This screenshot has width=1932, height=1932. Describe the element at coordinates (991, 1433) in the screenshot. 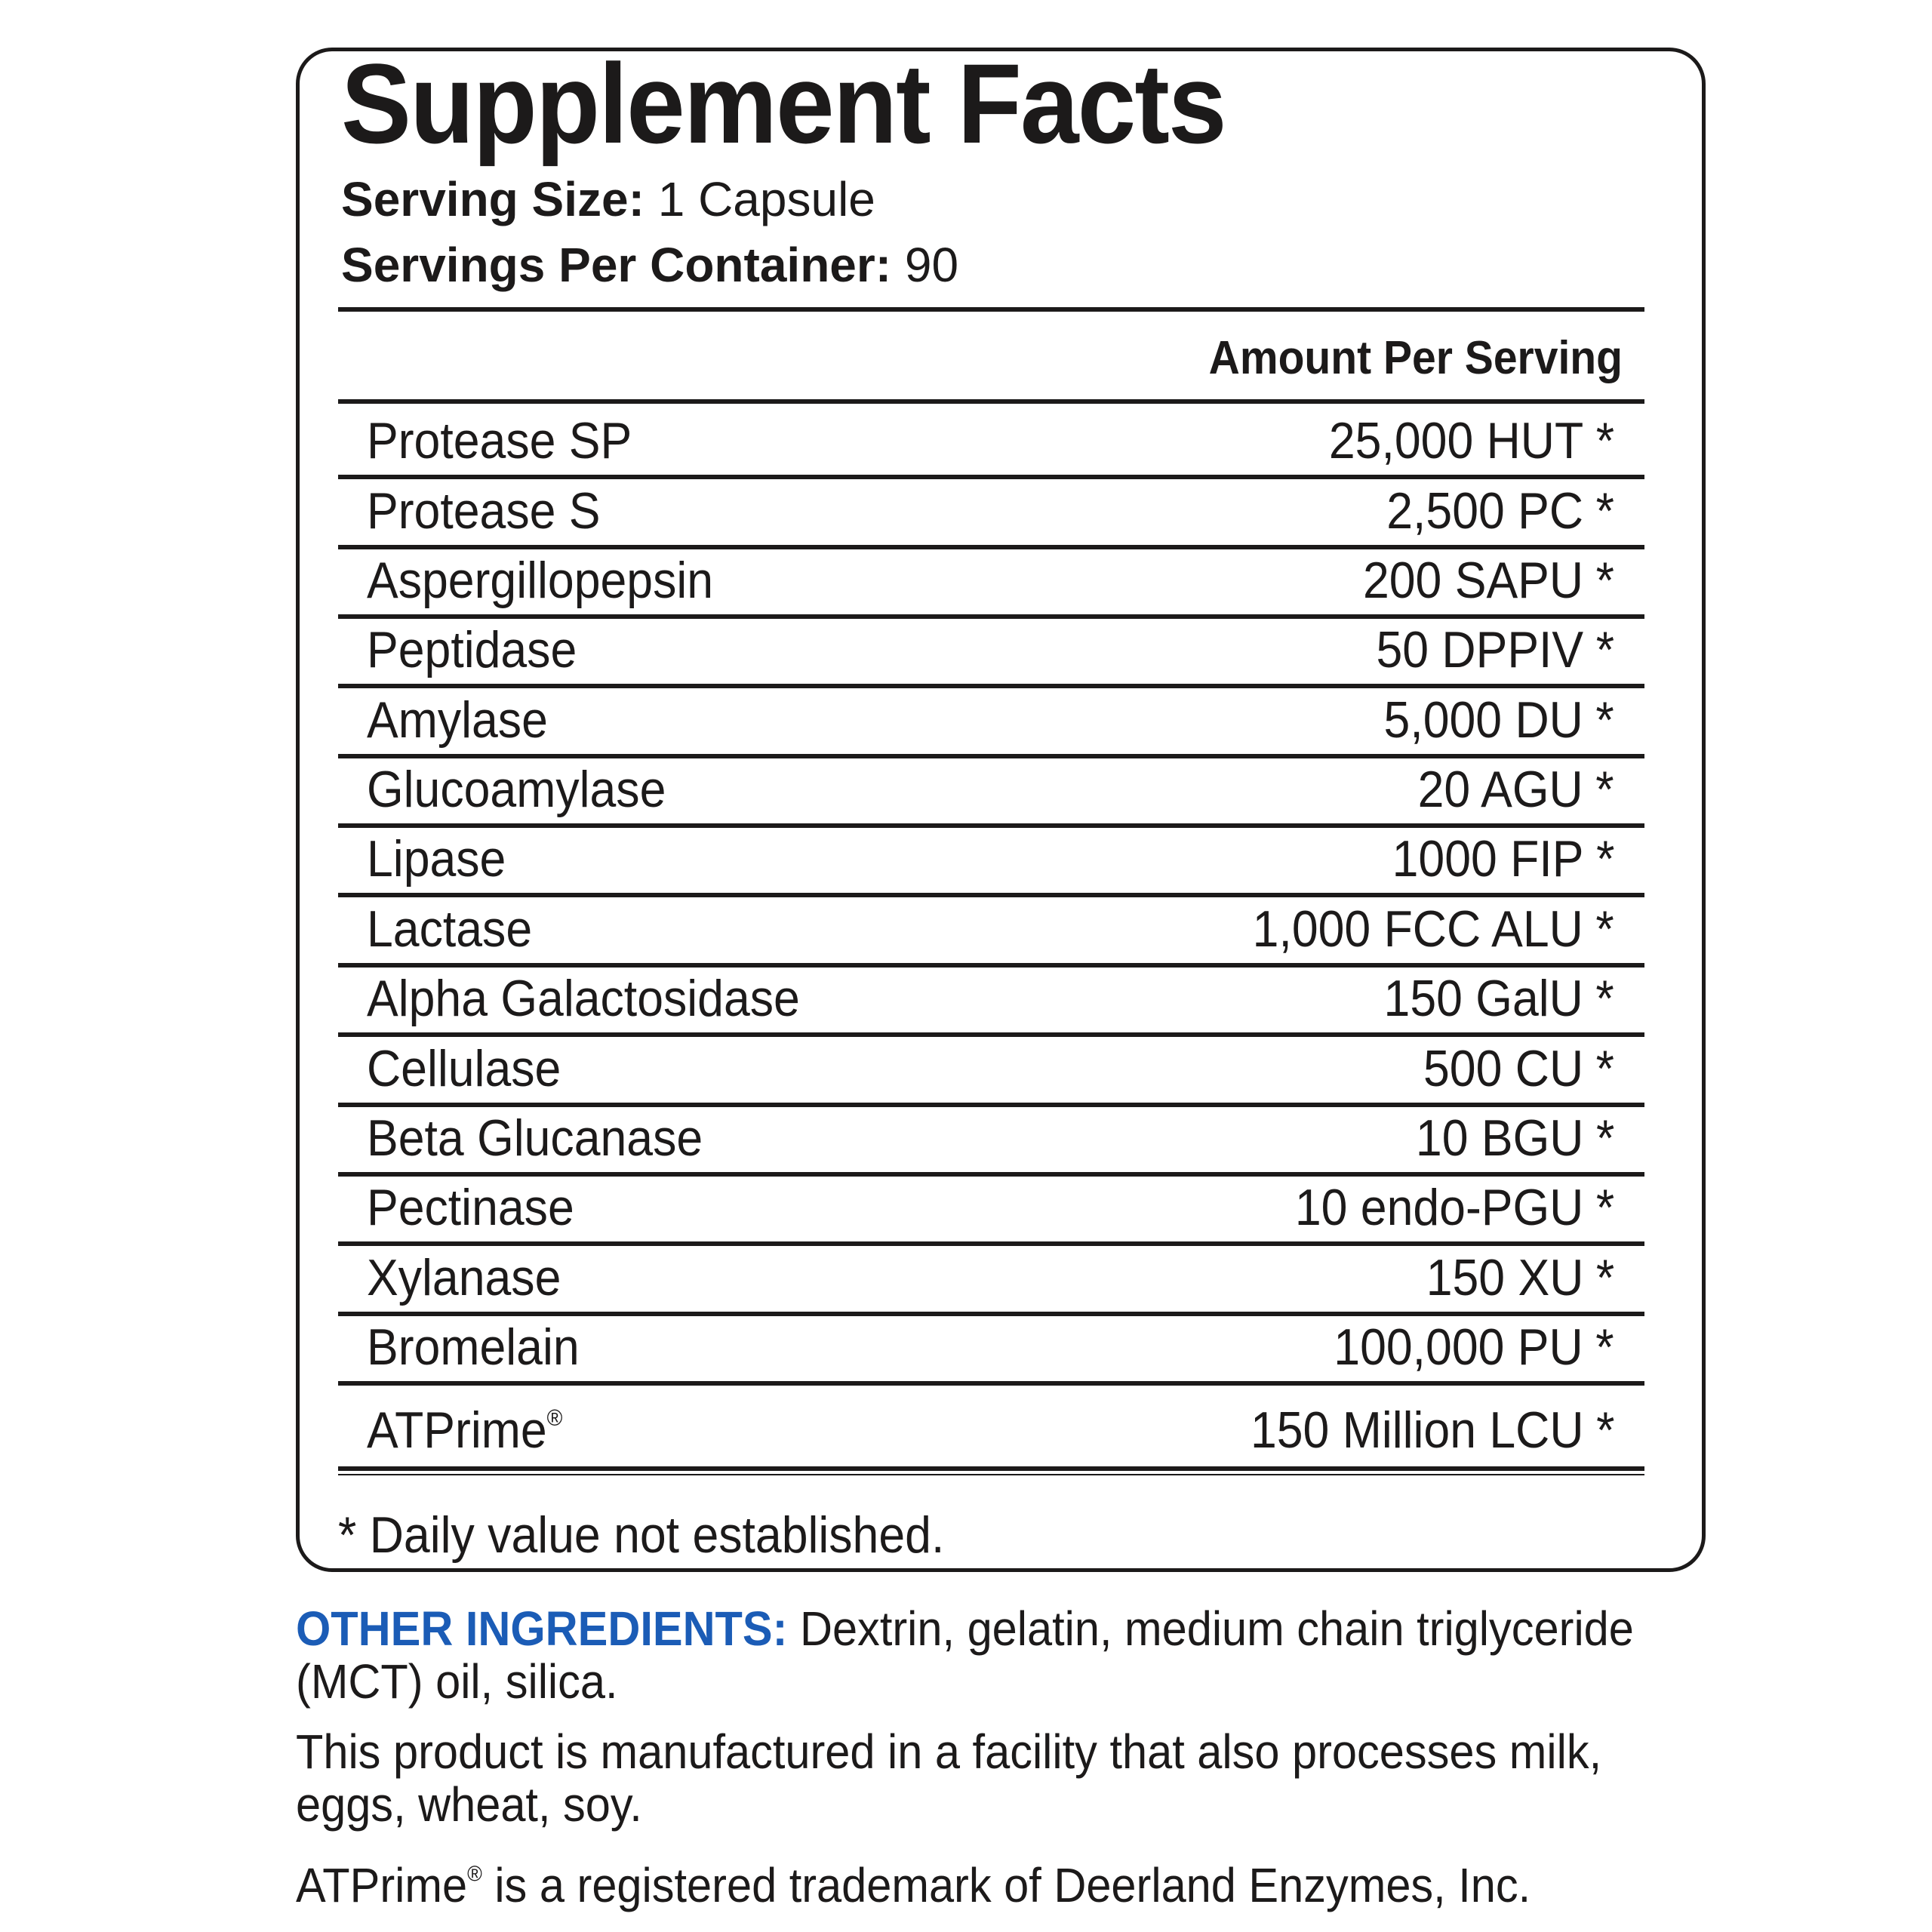

I see `table-row: ATPrime® 150 Million LCU *` at that location.